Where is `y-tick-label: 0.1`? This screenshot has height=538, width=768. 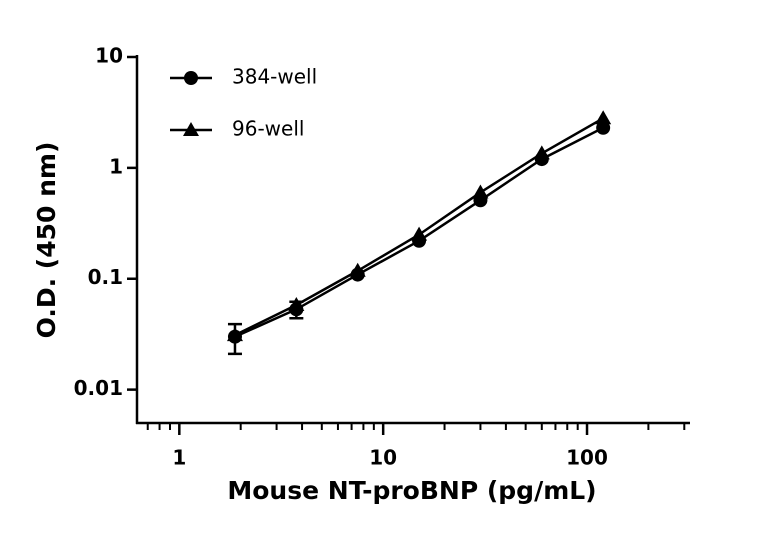 y-tick-label: 0.1 is located at coordinates (105, 277).